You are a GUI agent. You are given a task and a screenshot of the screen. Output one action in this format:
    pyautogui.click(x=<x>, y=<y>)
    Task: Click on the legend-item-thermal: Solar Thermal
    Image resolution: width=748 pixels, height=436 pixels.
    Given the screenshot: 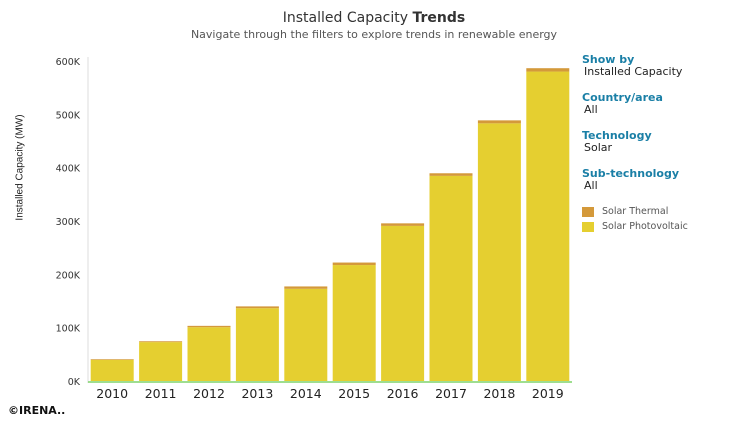 What is the action you would take?
    pyautogui.click(x=635, y=211)
    